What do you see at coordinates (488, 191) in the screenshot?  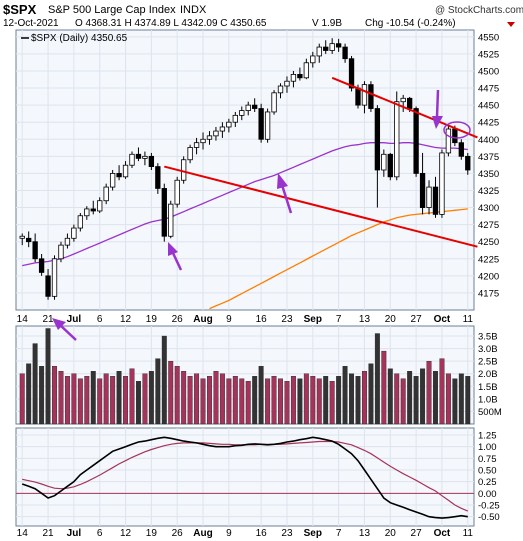 I see `price-tick-label: 4325` at bounding box center [488, 191].